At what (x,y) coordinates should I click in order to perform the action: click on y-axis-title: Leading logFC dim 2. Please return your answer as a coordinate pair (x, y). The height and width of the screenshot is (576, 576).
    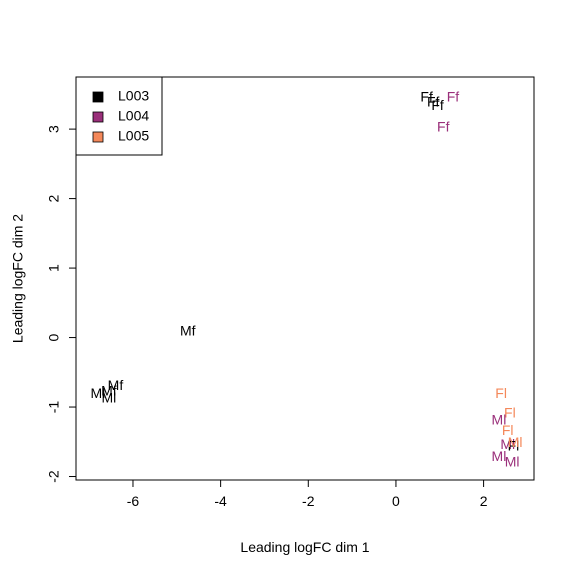
    Looking at the image, I should click on (18, 278).